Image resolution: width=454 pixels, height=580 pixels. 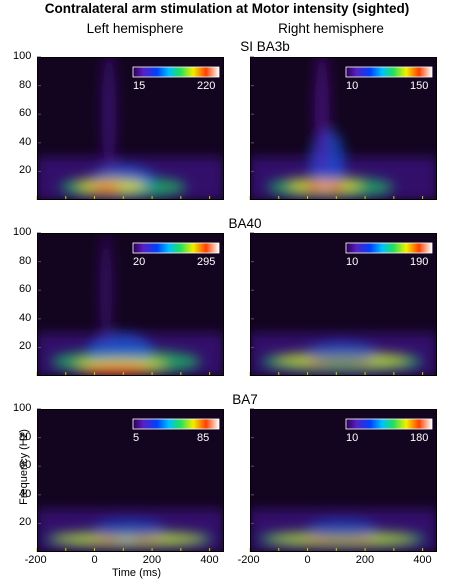 What do you see at coordinates (139, 86) in the screenshot?
I see `colorbar-min-label: 15` at bounding box center [139, 86].